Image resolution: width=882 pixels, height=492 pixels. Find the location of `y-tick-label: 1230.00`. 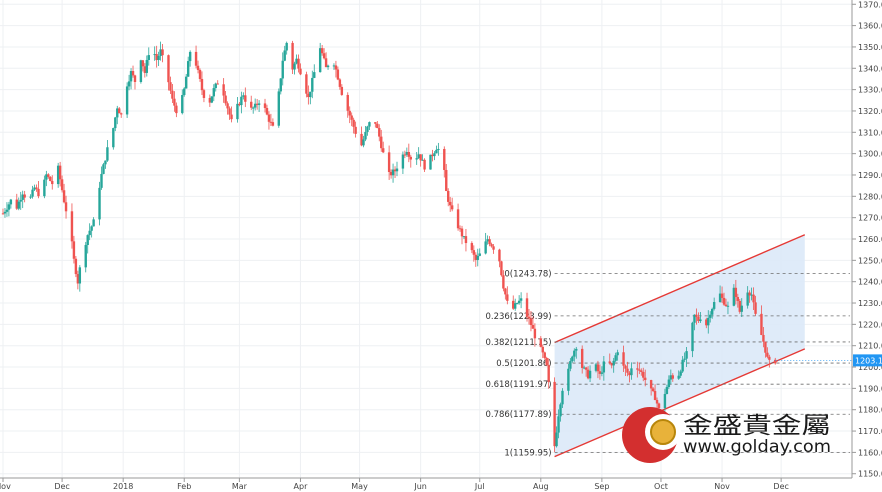

y-tick-label: 1230.00 is located at coordinates (870, 303).